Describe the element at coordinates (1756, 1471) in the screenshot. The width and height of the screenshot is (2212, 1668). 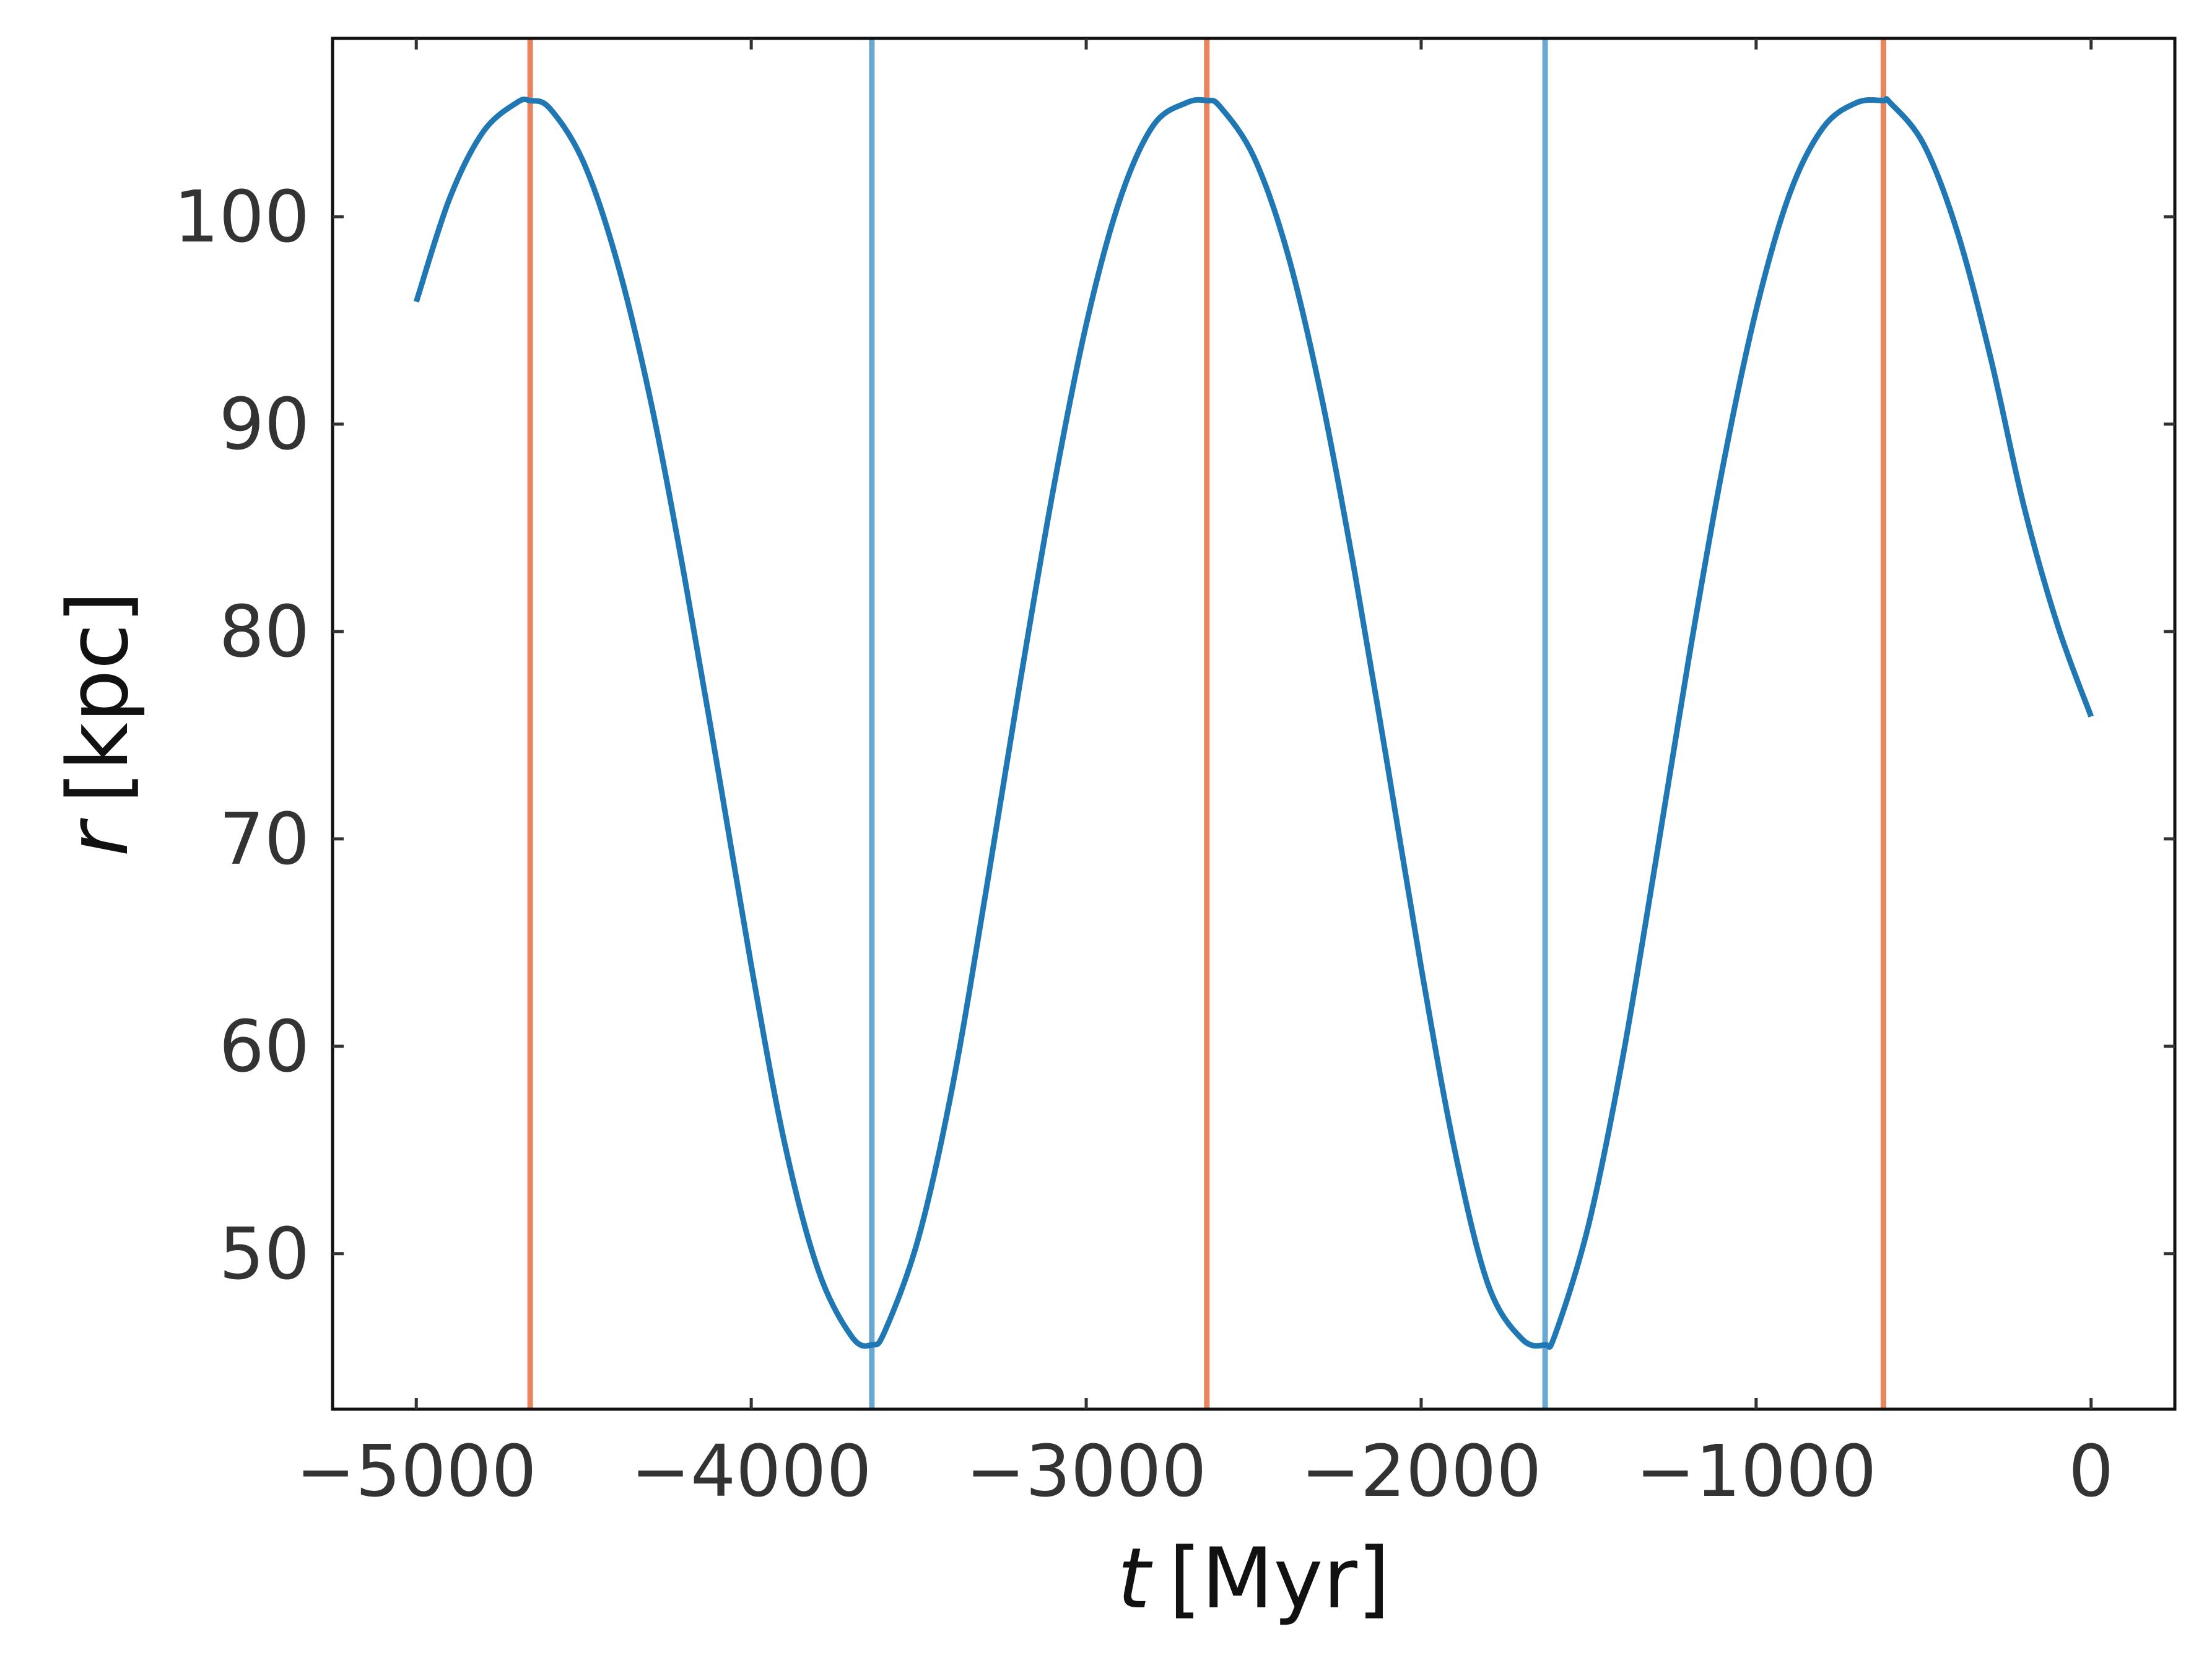
I see `x-tick-label: −1000` at that location.